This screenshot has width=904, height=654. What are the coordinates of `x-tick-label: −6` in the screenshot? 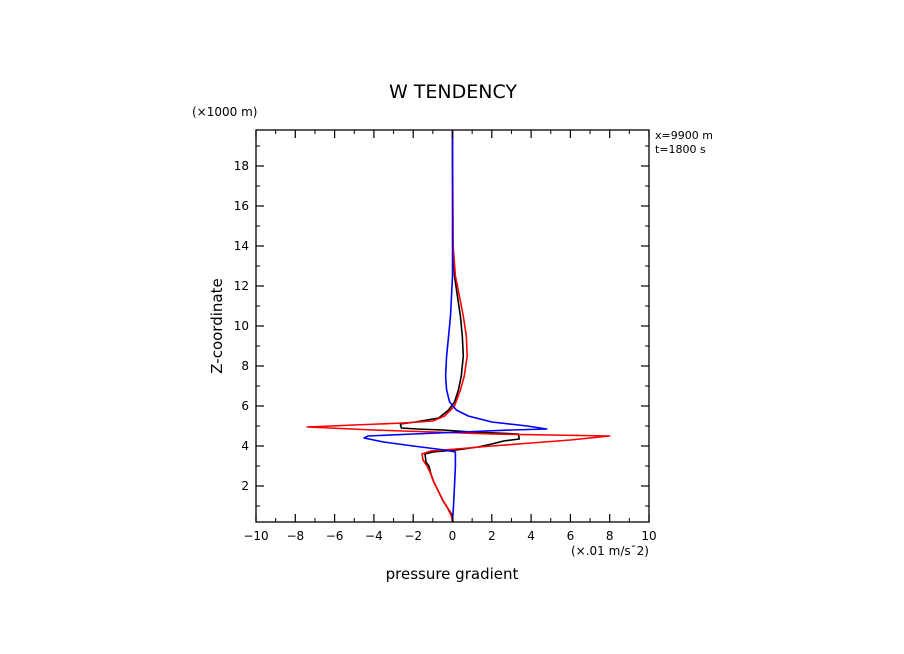 It's located at (335, 536).